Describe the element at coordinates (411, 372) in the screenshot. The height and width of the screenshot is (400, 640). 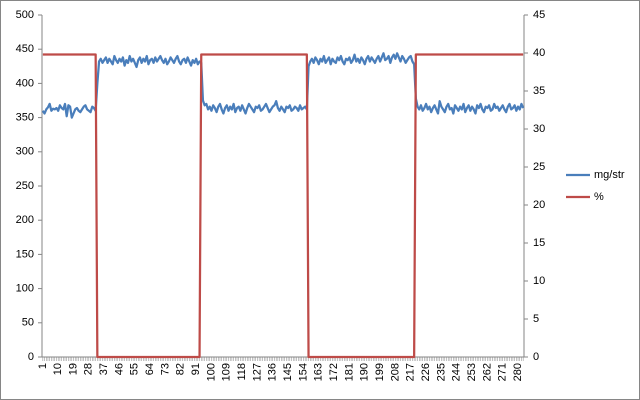
I see `x-tick-label: 217` at that location.